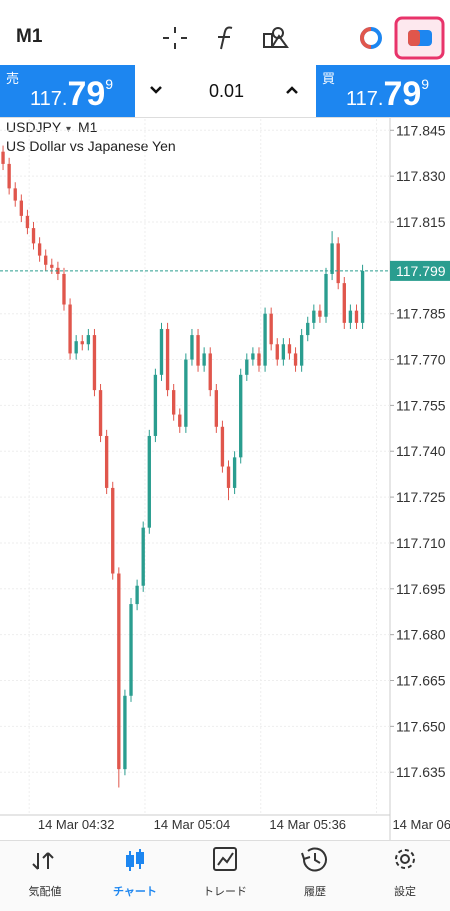 Image resolution: width=450 pixels, height=911 pixels. What do you see at coordinates (45, 892) in the screenshot?
I see `tab: 気配値` at bounding box center [45, 892].